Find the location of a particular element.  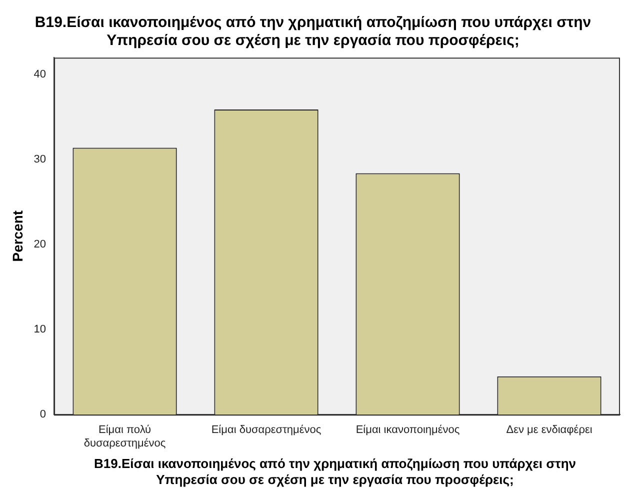

y-tick-label: 0 is located at coordinates (43, 414).